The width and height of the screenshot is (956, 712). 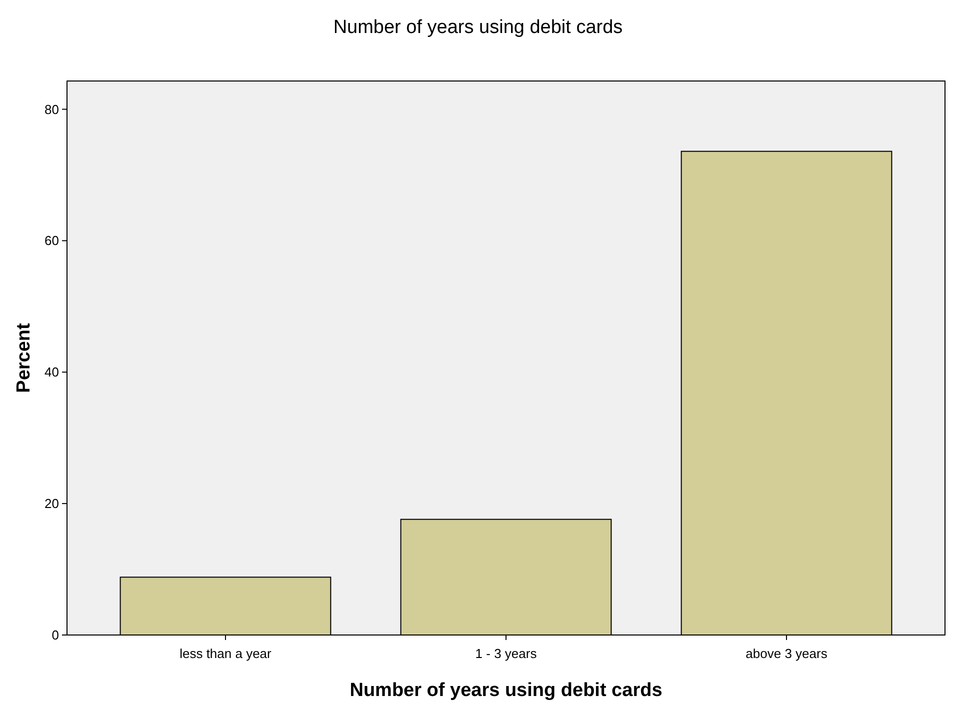 What do you see at coordinates (55, 635) in the screenshot?
I see `y-tick-label: 0` at bounding box center [55, 635].